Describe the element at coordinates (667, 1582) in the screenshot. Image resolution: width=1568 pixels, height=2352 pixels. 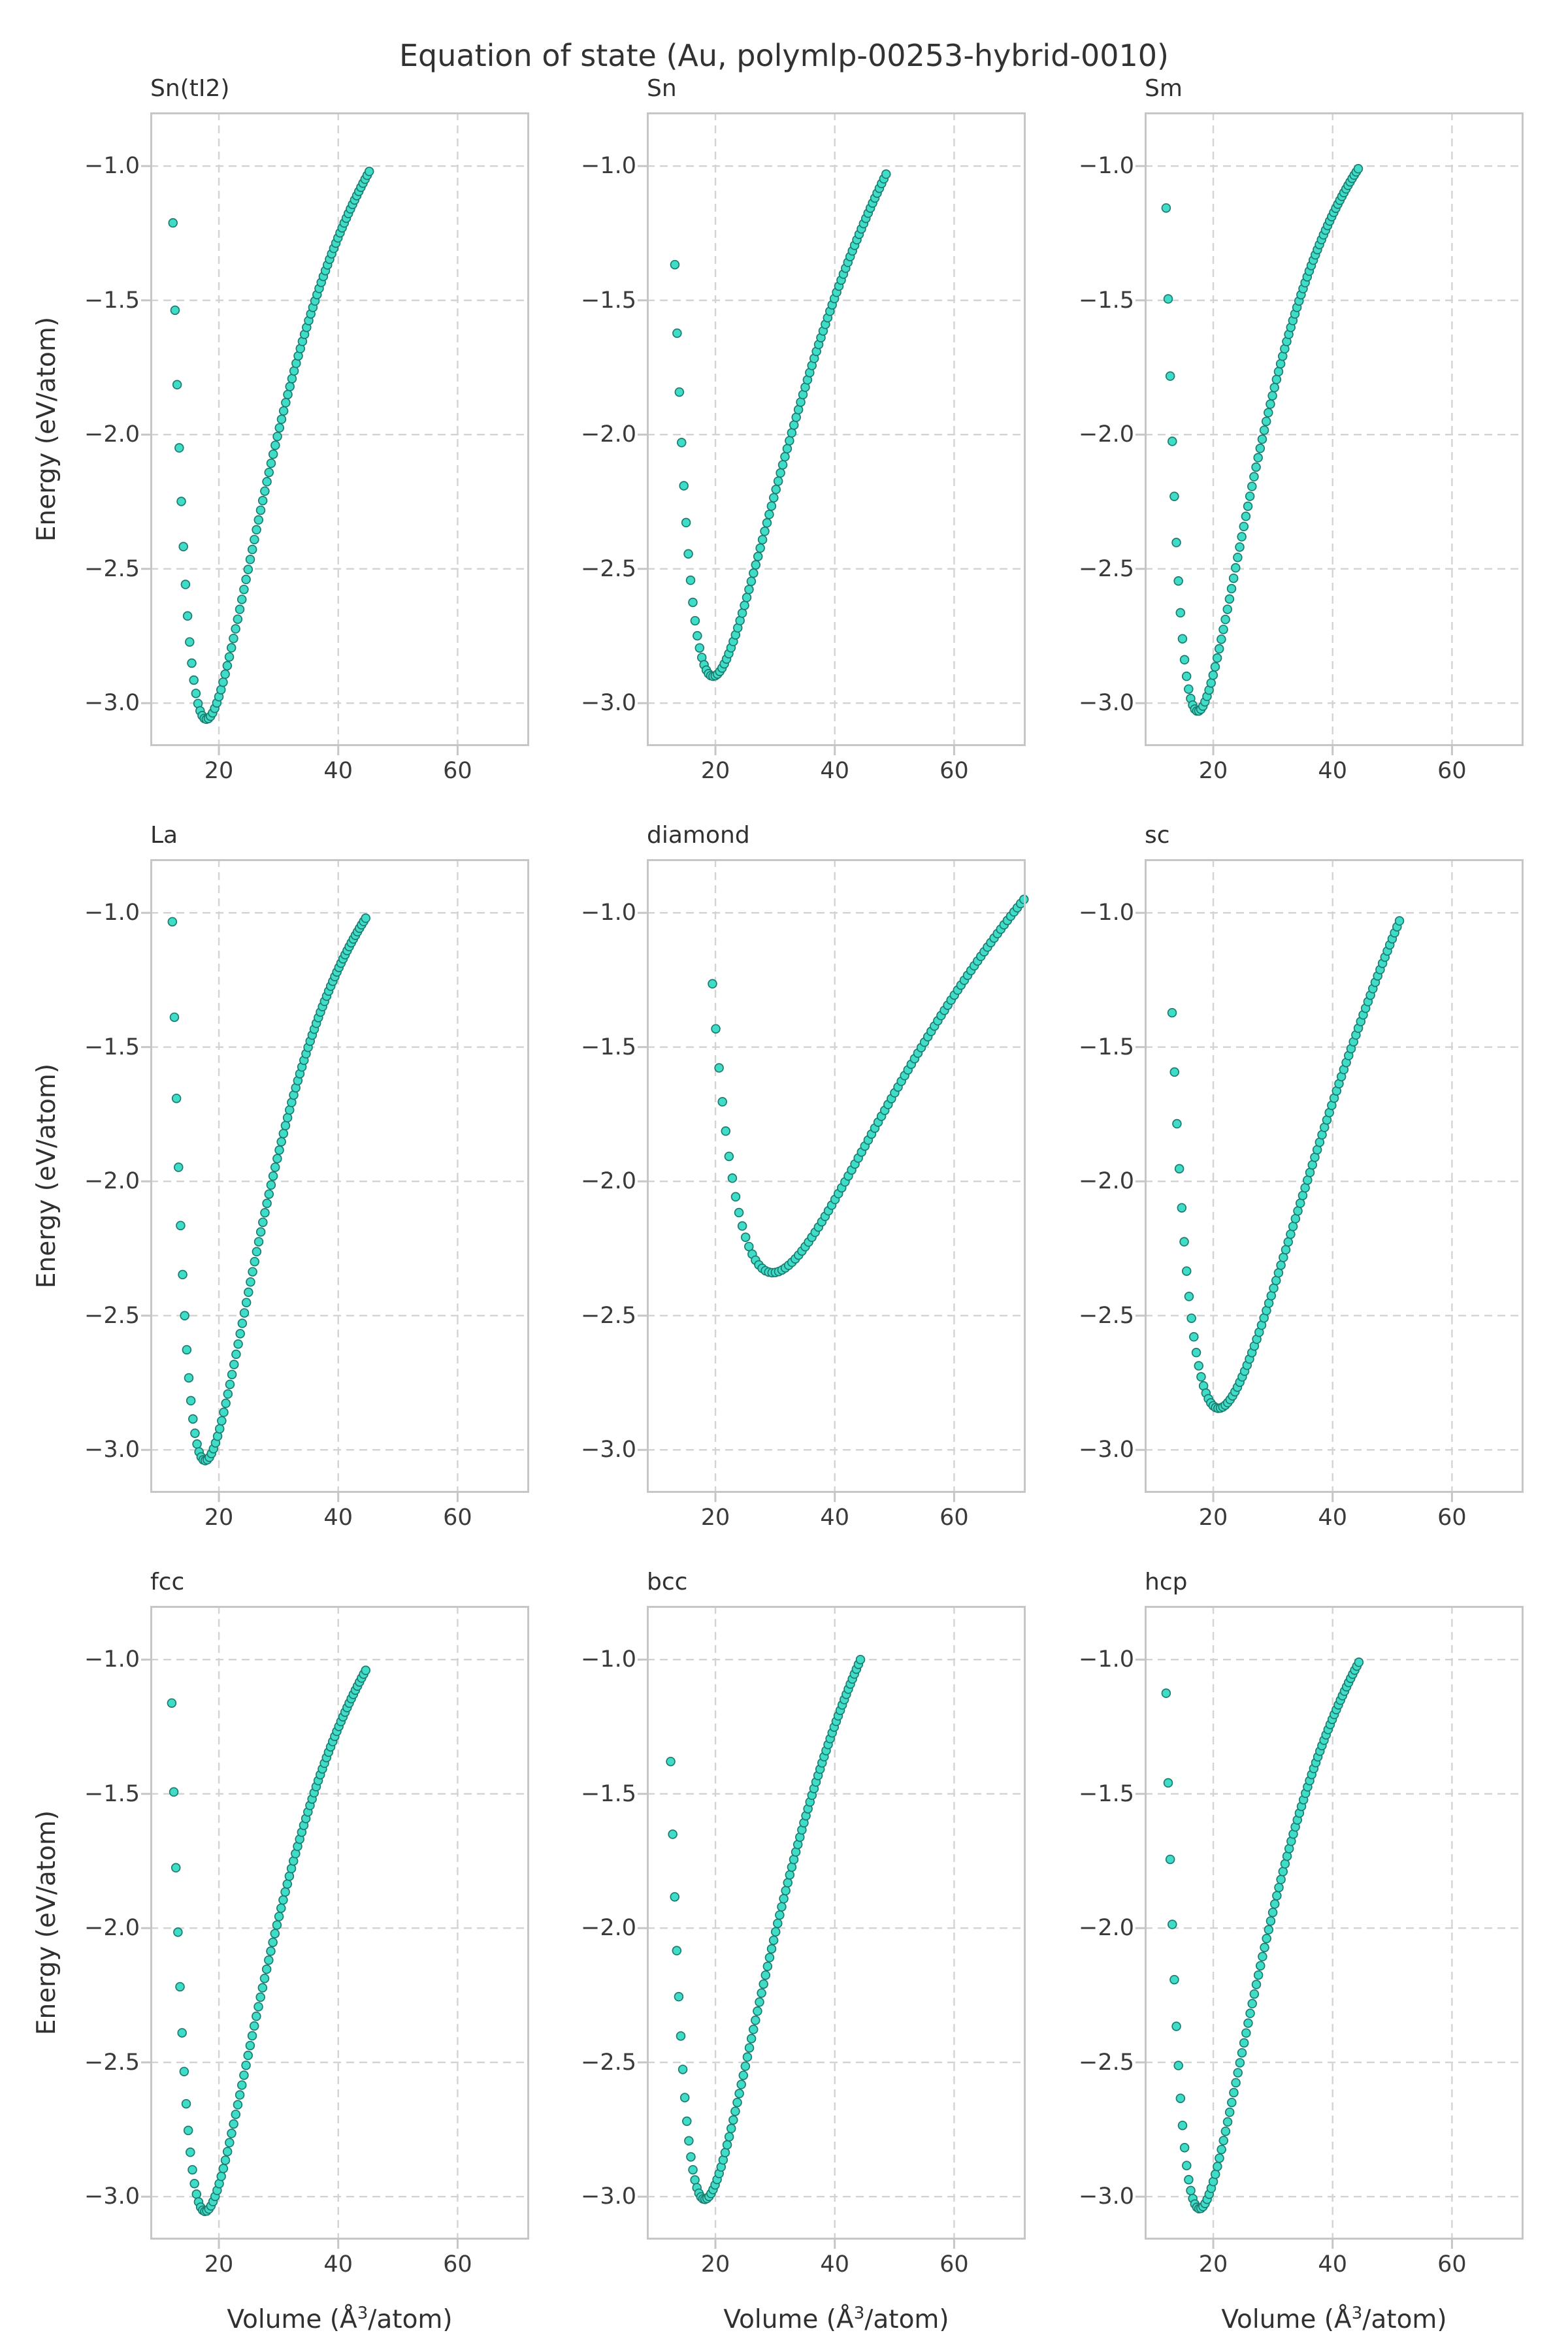
I see `subplot-title-bcc: bcc` at that location.